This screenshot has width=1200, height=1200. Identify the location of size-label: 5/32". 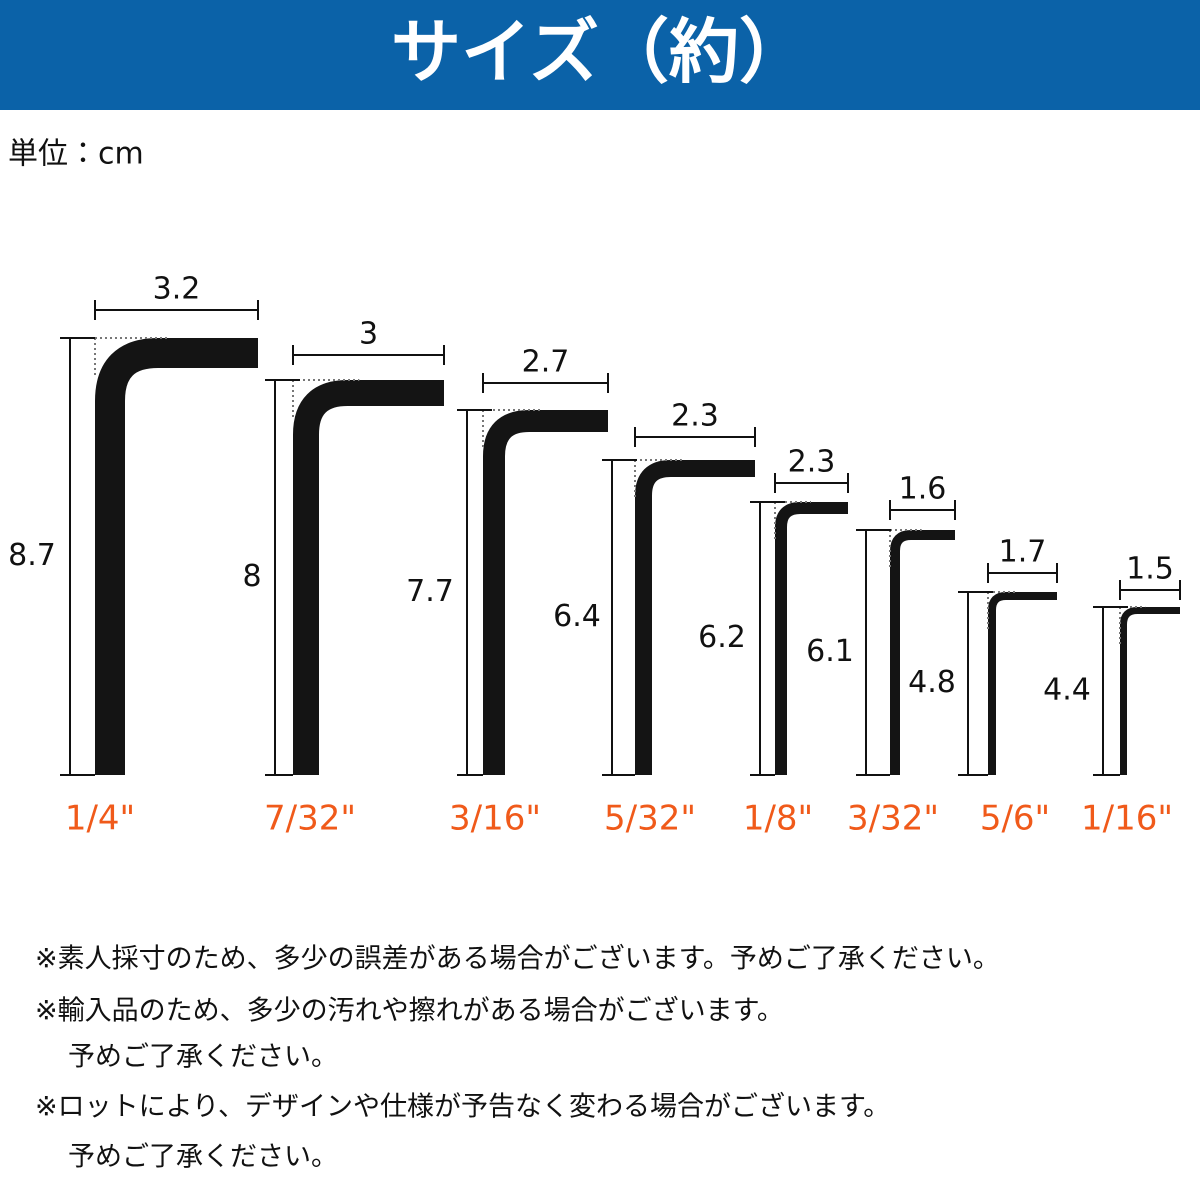
(650, 819).